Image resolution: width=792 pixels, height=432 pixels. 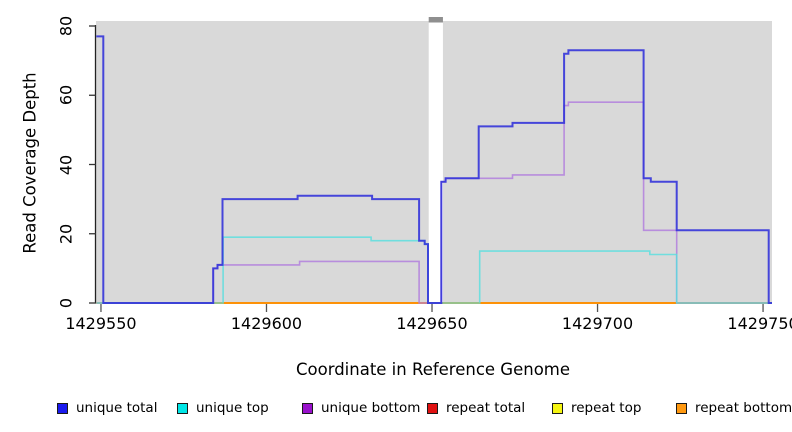 I want to click on legend-item-repeat-top: repeat top, so click(x=596, y=408).